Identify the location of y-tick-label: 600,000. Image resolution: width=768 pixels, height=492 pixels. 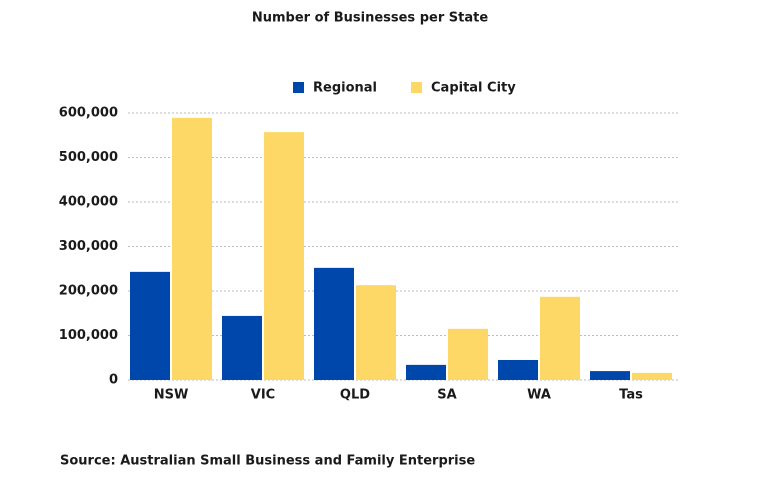
(88, 113).